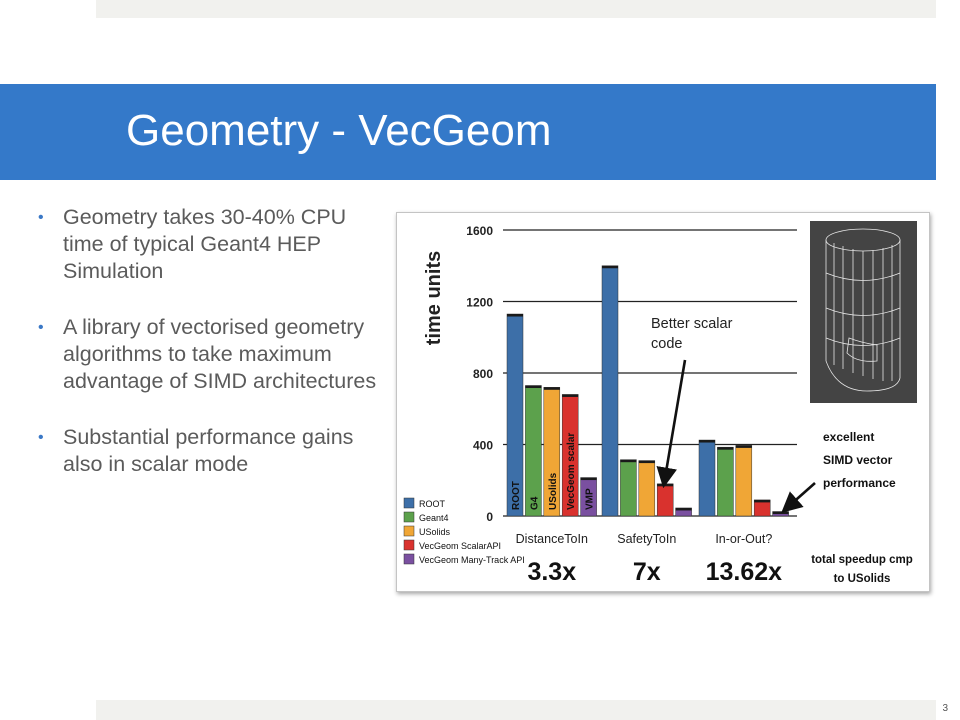  Describe the element at coordinates (666, 344) in the screenshot. I see `annotation-text: code` at that location.